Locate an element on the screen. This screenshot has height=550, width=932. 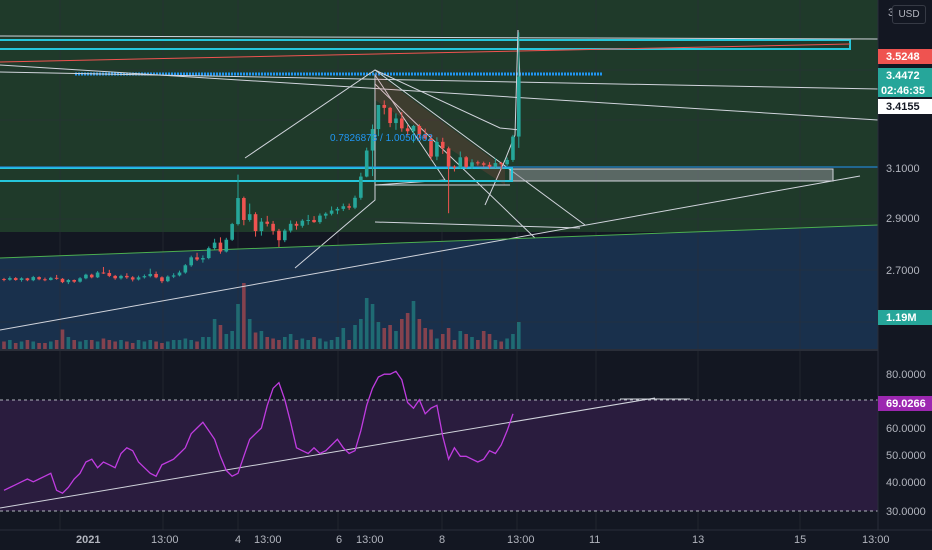
time-label-9: 11 is located at coordinates (594, 540).